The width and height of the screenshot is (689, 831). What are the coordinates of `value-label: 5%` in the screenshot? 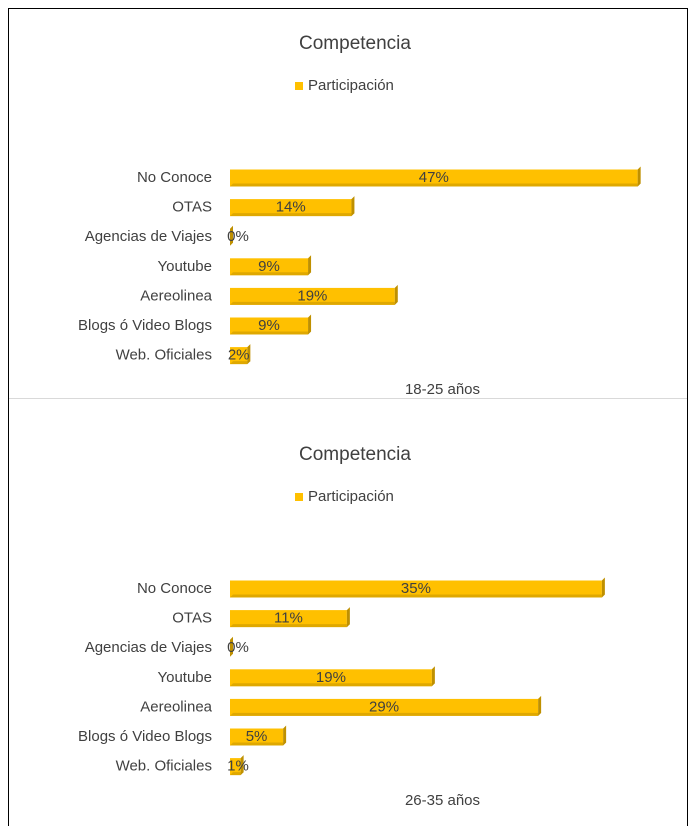 It's located at (257, 736).